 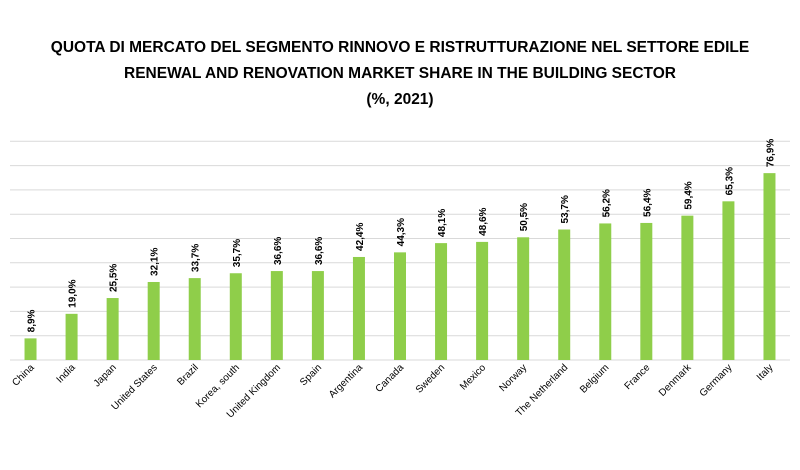 What do you see at coordinates (473, 377) in the screenshot?
I see `x-tick-label: Mexico` at bounding box center [473, 377].